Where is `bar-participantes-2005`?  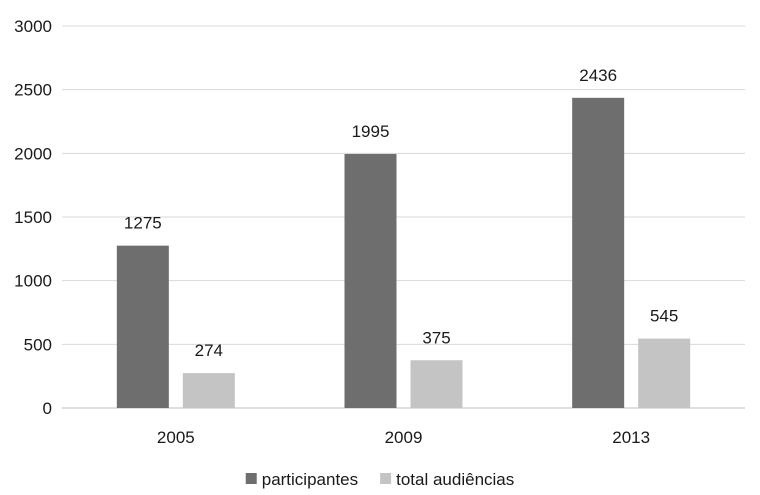 bar-participantes-2005 is located at coordinates (142, 326).